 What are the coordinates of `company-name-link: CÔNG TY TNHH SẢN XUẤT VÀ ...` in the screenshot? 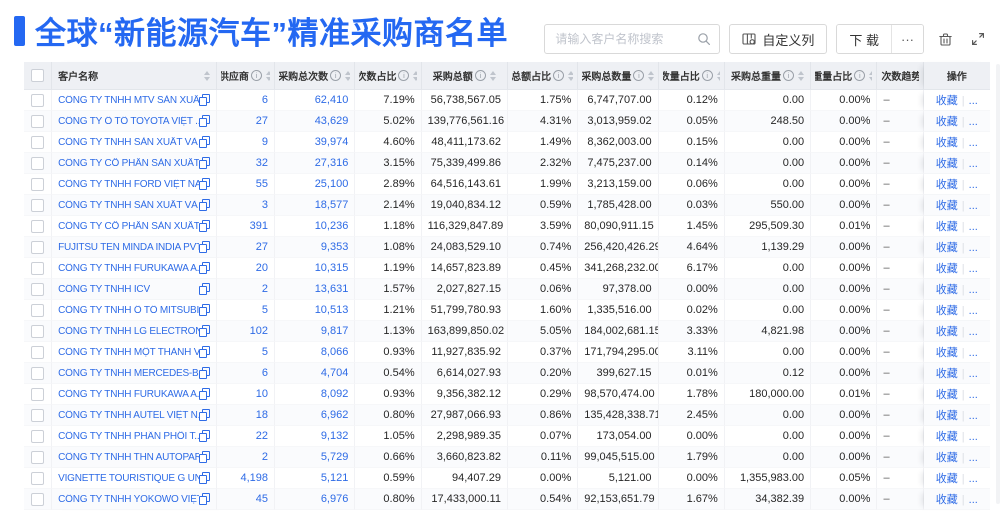 It's located at (128, 142).